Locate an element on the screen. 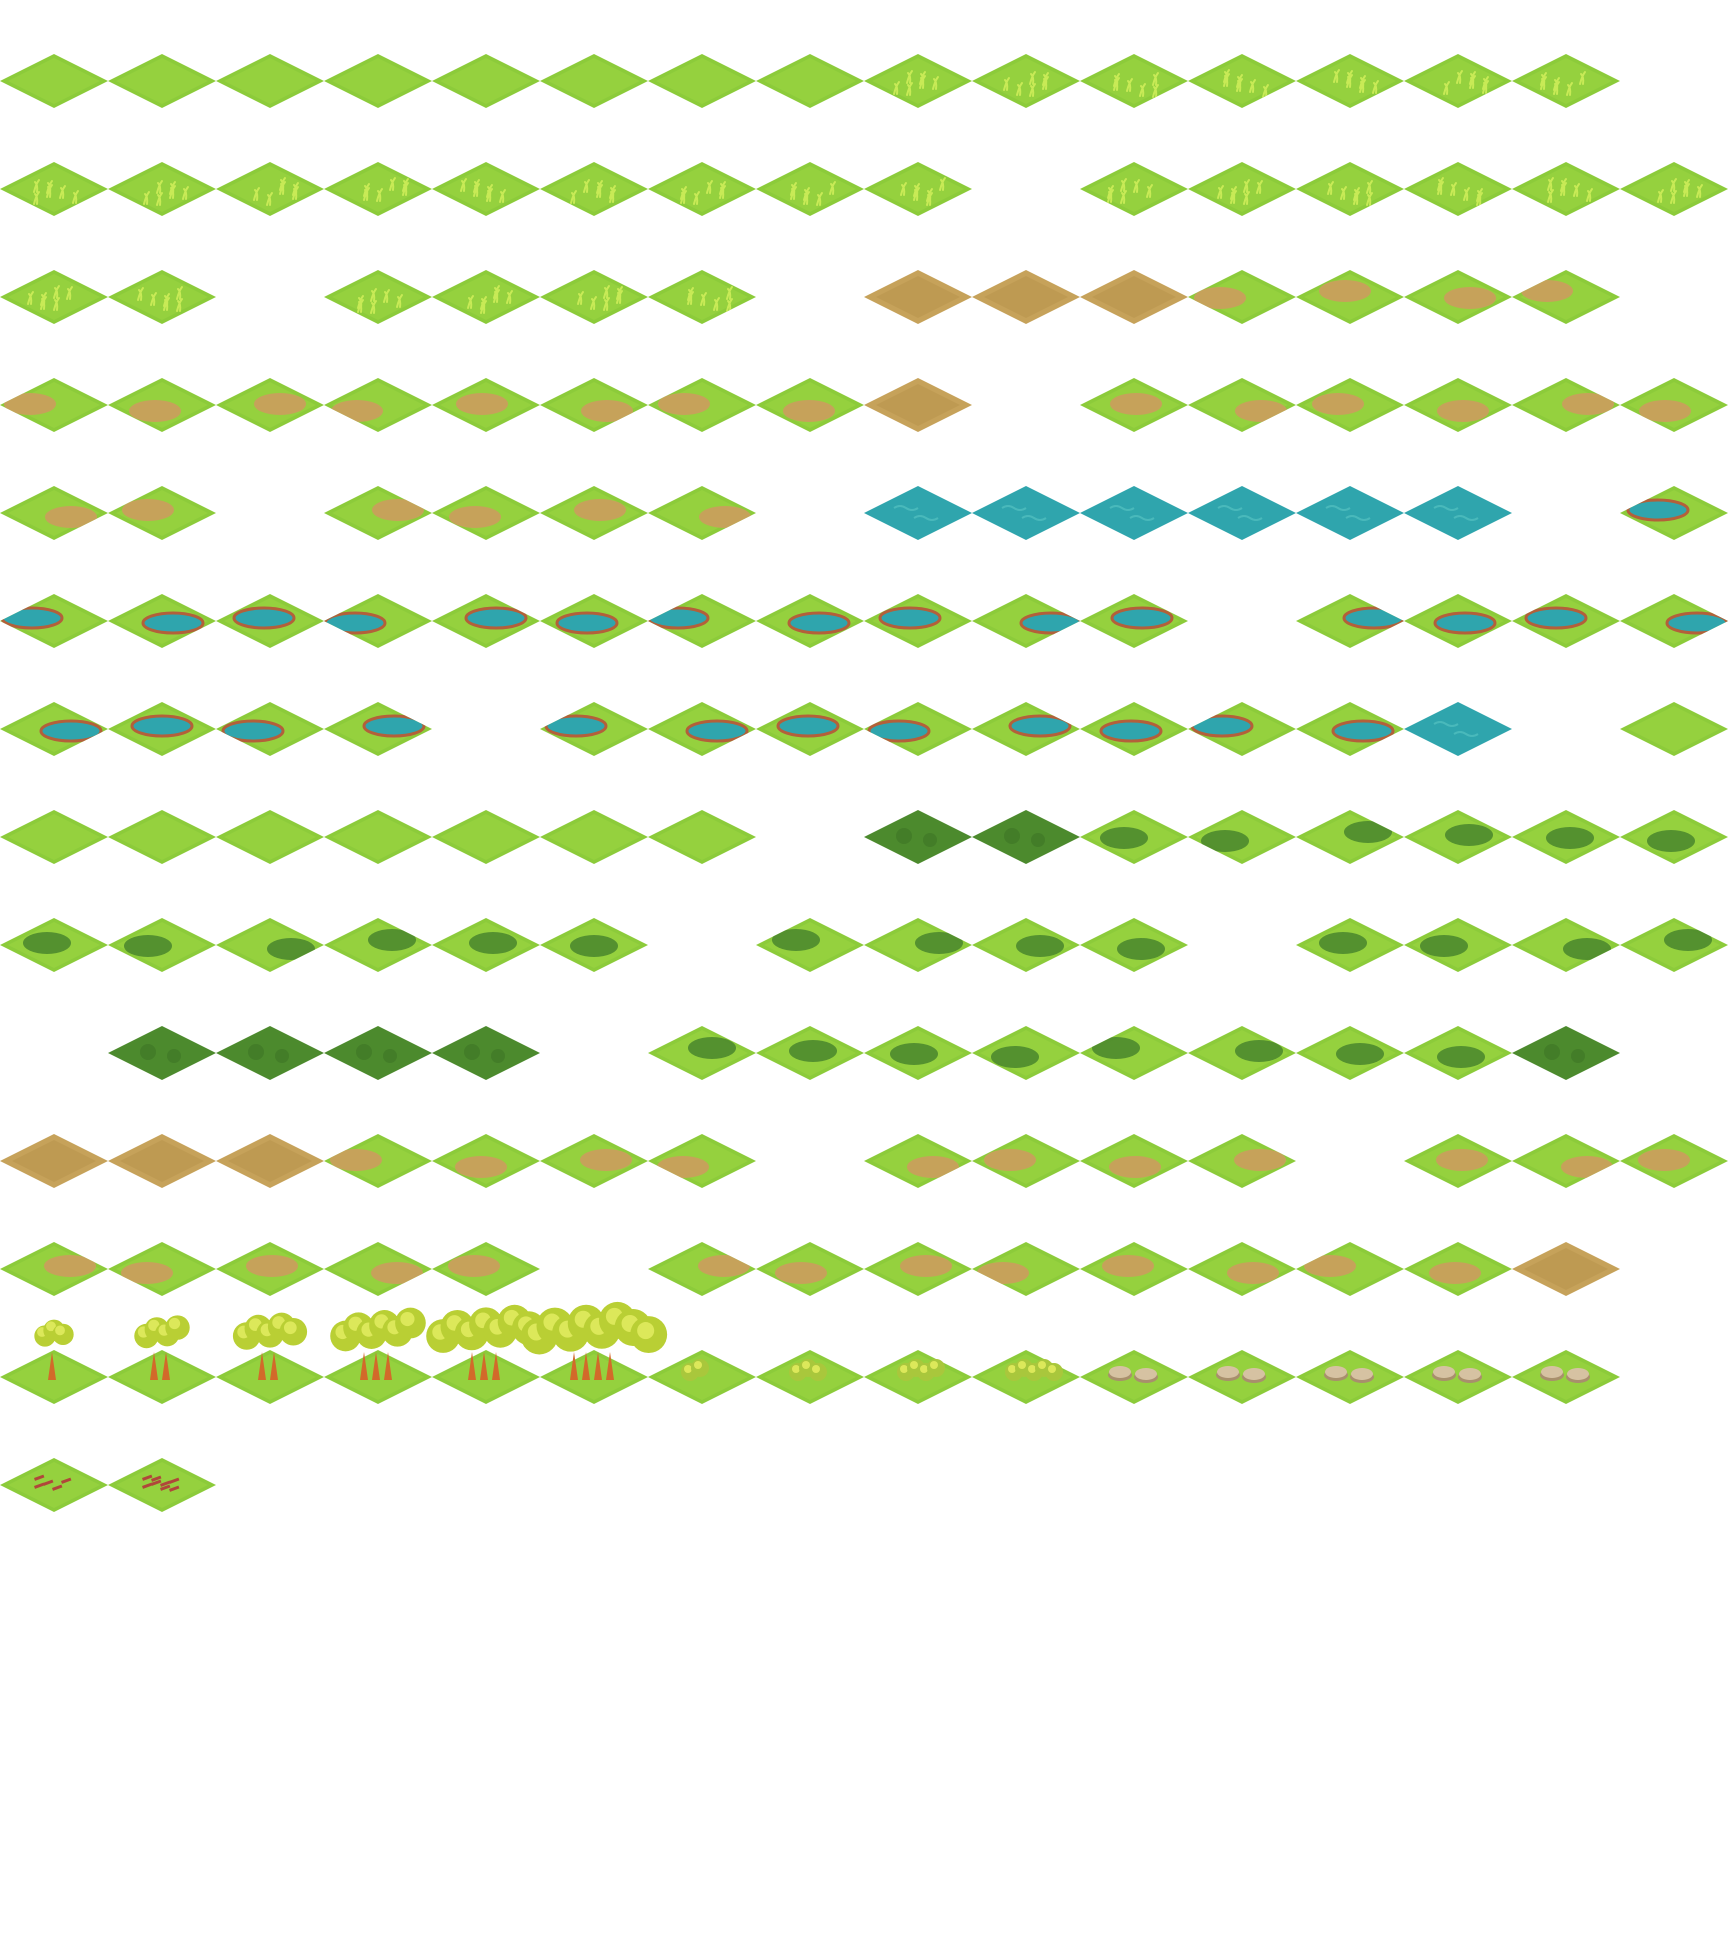 The height and width of the screenshot is (1944, 1728). tree-tile is located at coordinates (594, 1352).